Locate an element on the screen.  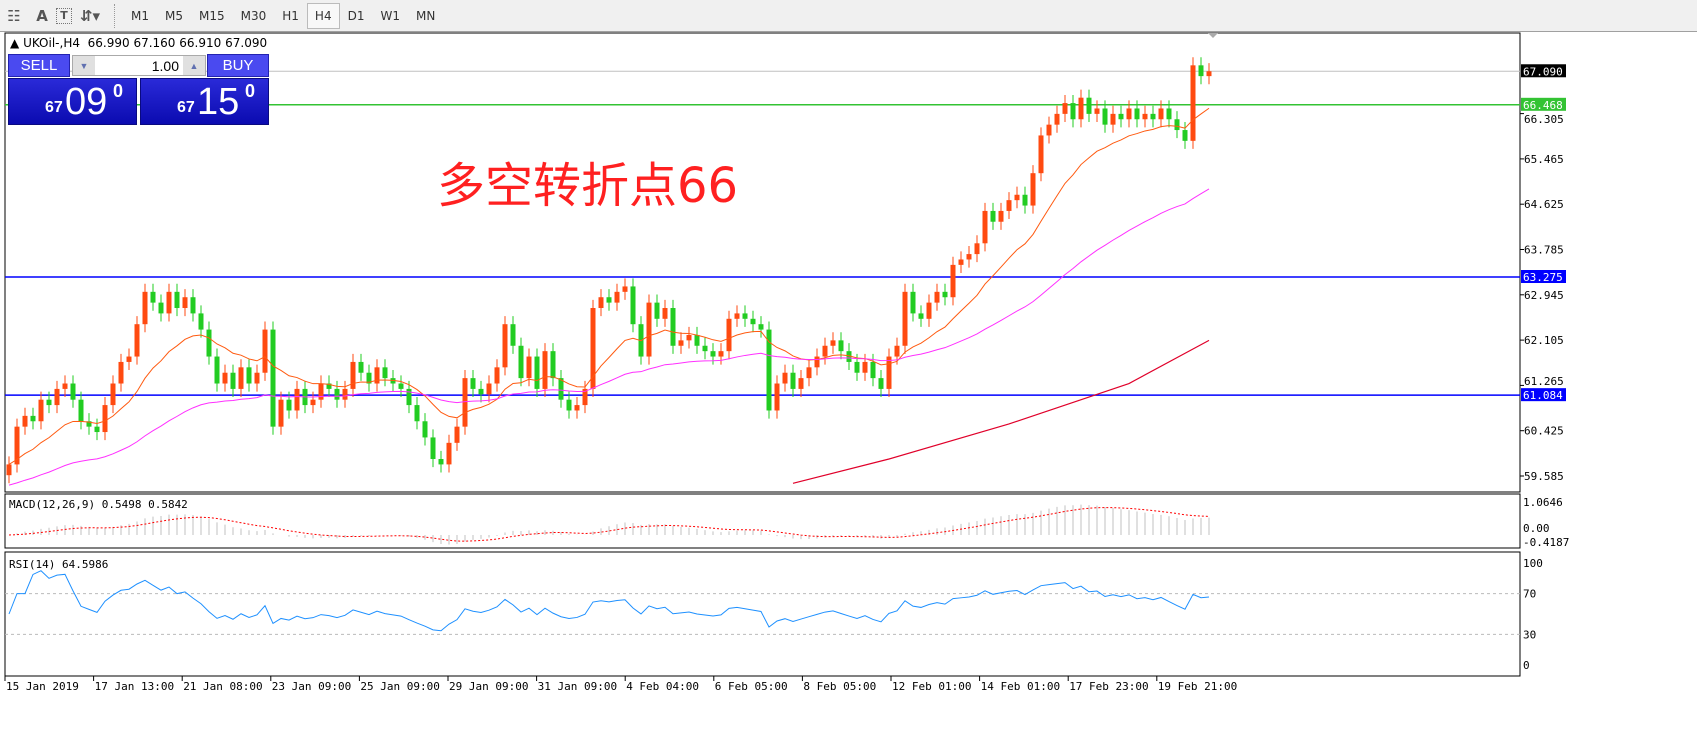
time-tick-label: 25 Jan 09:00 is located at coordinates (399, 686).